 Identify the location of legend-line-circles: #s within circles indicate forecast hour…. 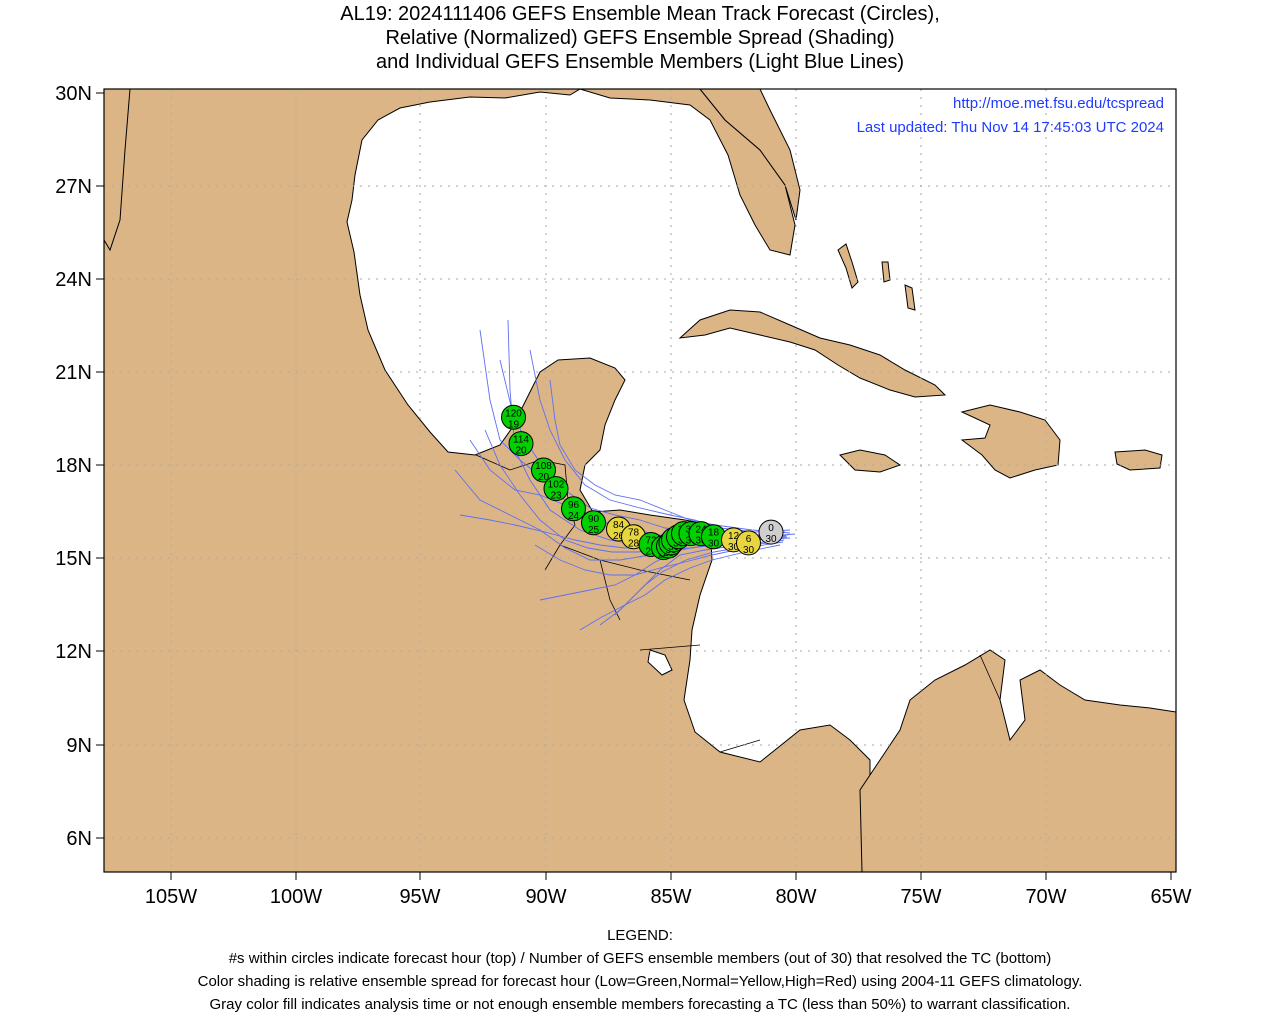
(640, 958).